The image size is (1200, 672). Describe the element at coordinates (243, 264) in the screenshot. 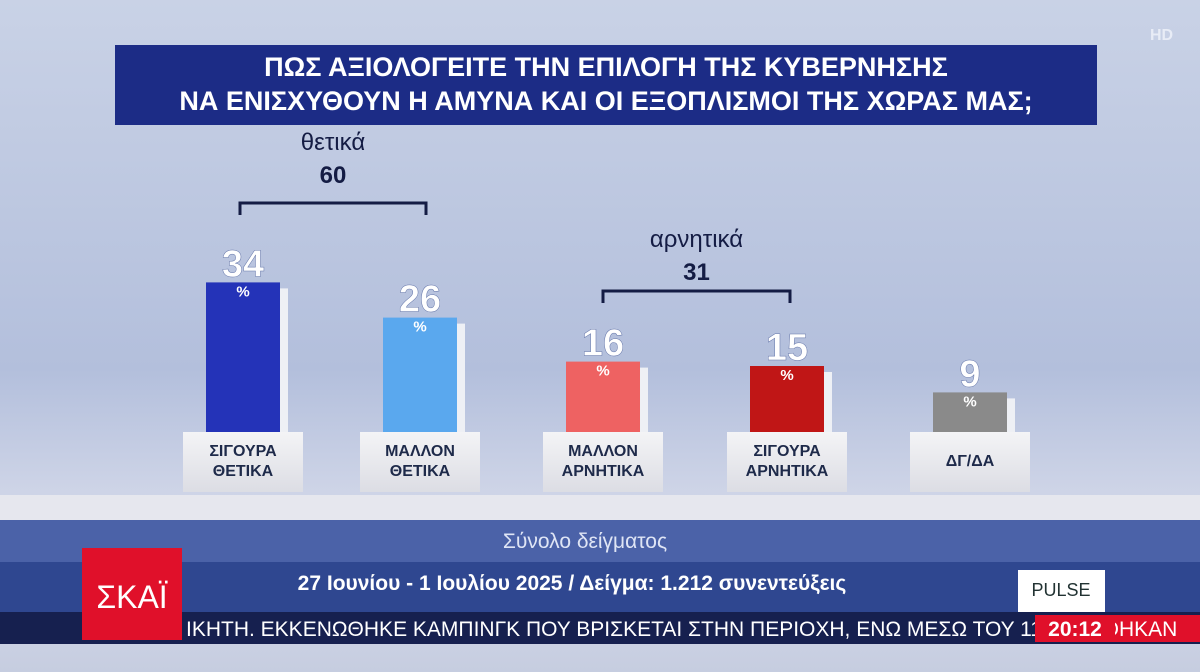

I see `value-label: 34` at that location.